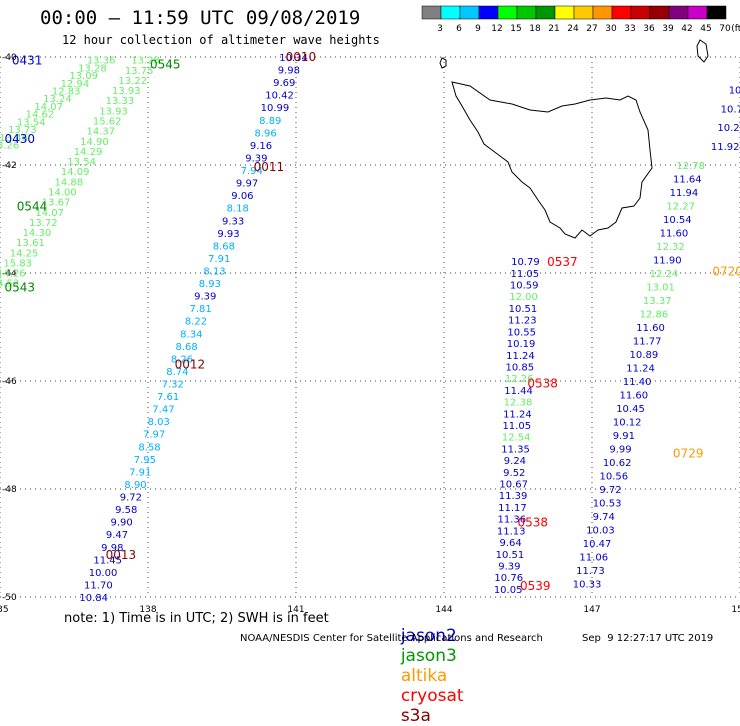 This screenshot has height=726, width=740. What do you see at coordinates (83, 76) in the screenshot?
I see `swh-value-a: 13.09` at bounding box center [83, 76].